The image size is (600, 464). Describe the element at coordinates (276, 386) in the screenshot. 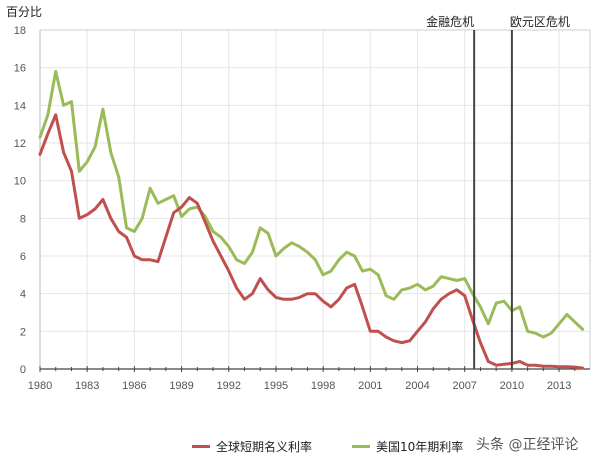

I see `svg-text: 1995` at that location.